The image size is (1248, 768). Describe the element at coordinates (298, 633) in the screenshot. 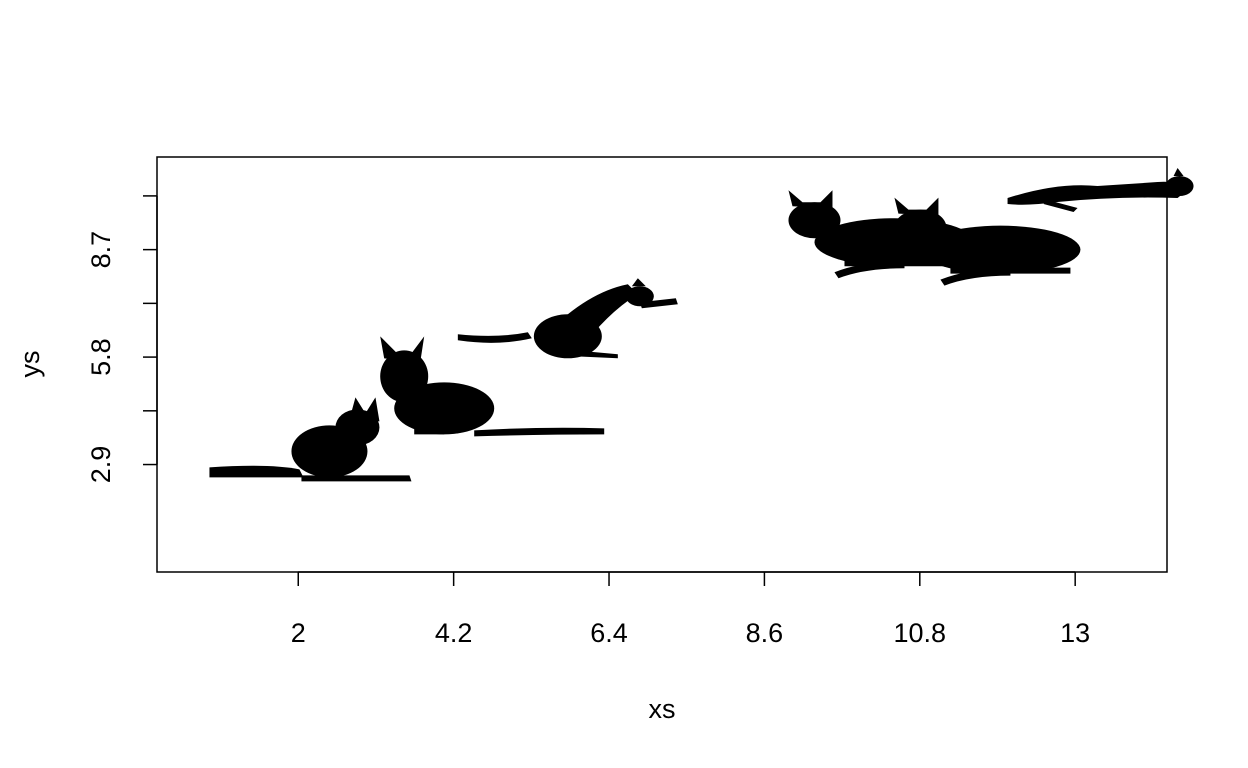

I see `x-tick-label: 2` at that location.